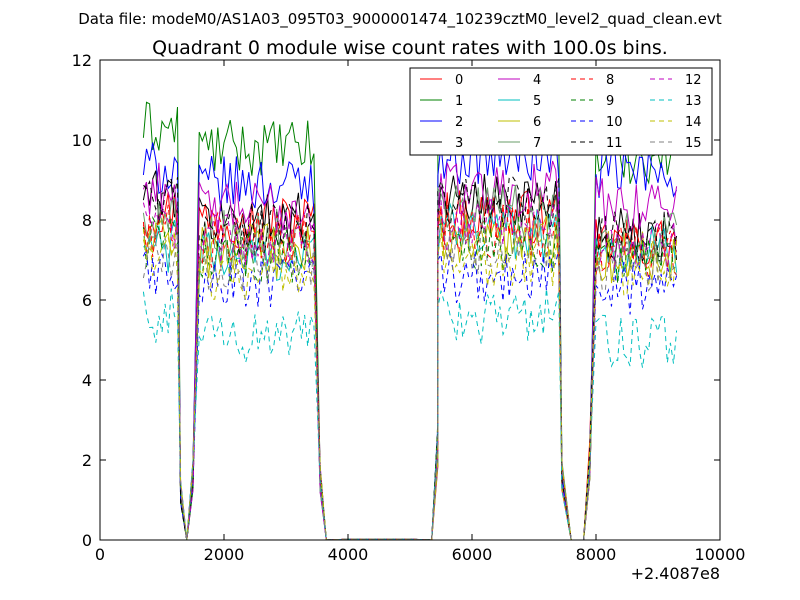 The height and width of the screenshot is (600, 800). What do you see at coordinates (459, 101) in the screenshot?
I see `legend-label-1: 1` at bounding box center [459, 101].